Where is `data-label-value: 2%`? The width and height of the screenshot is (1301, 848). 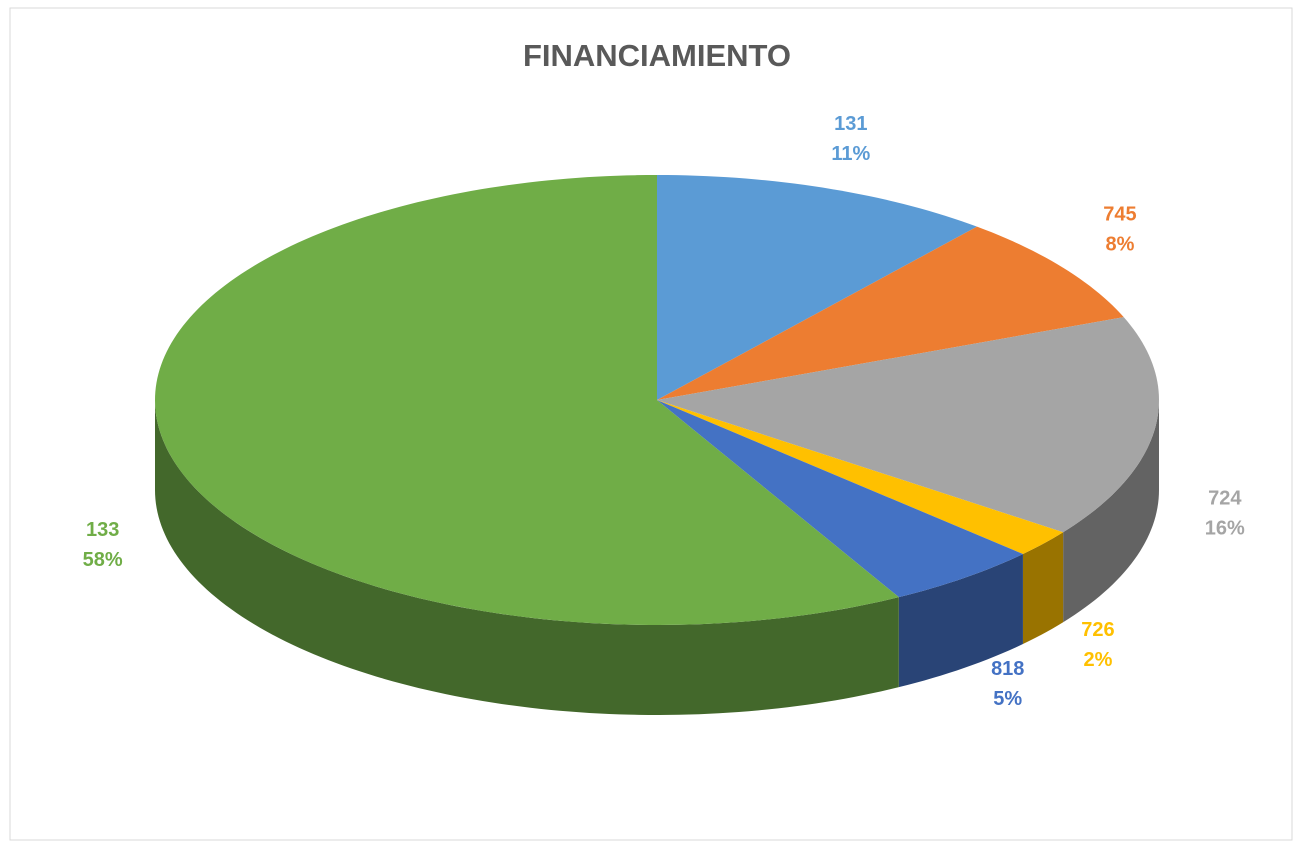 data-label-value: 2% is located at coordinates (1097, 660).